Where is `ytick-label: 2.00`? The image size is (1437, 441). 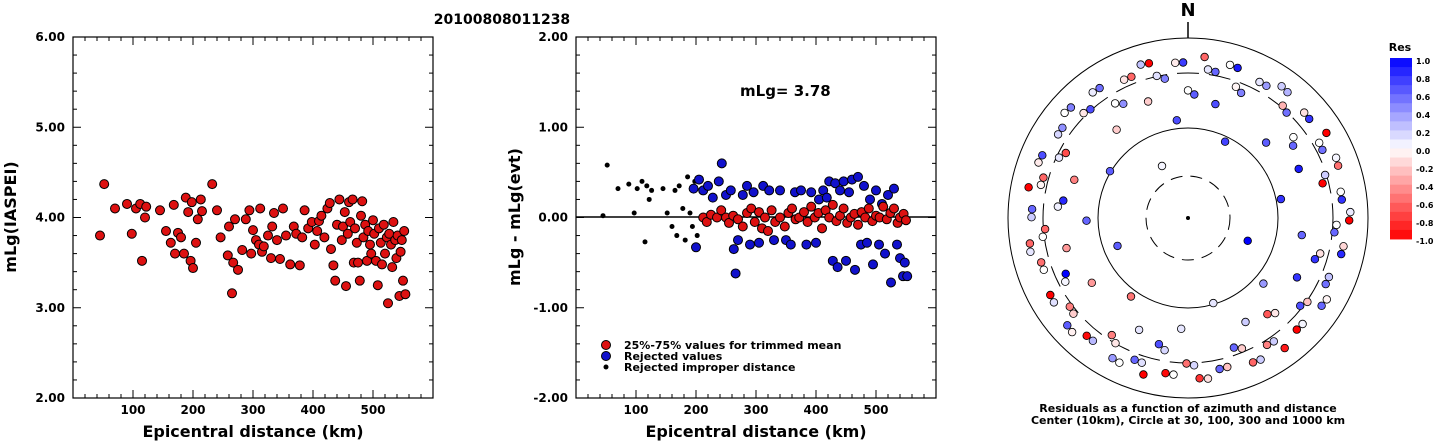 ytick-label: 2.00 is located at coordinates (553, 37).